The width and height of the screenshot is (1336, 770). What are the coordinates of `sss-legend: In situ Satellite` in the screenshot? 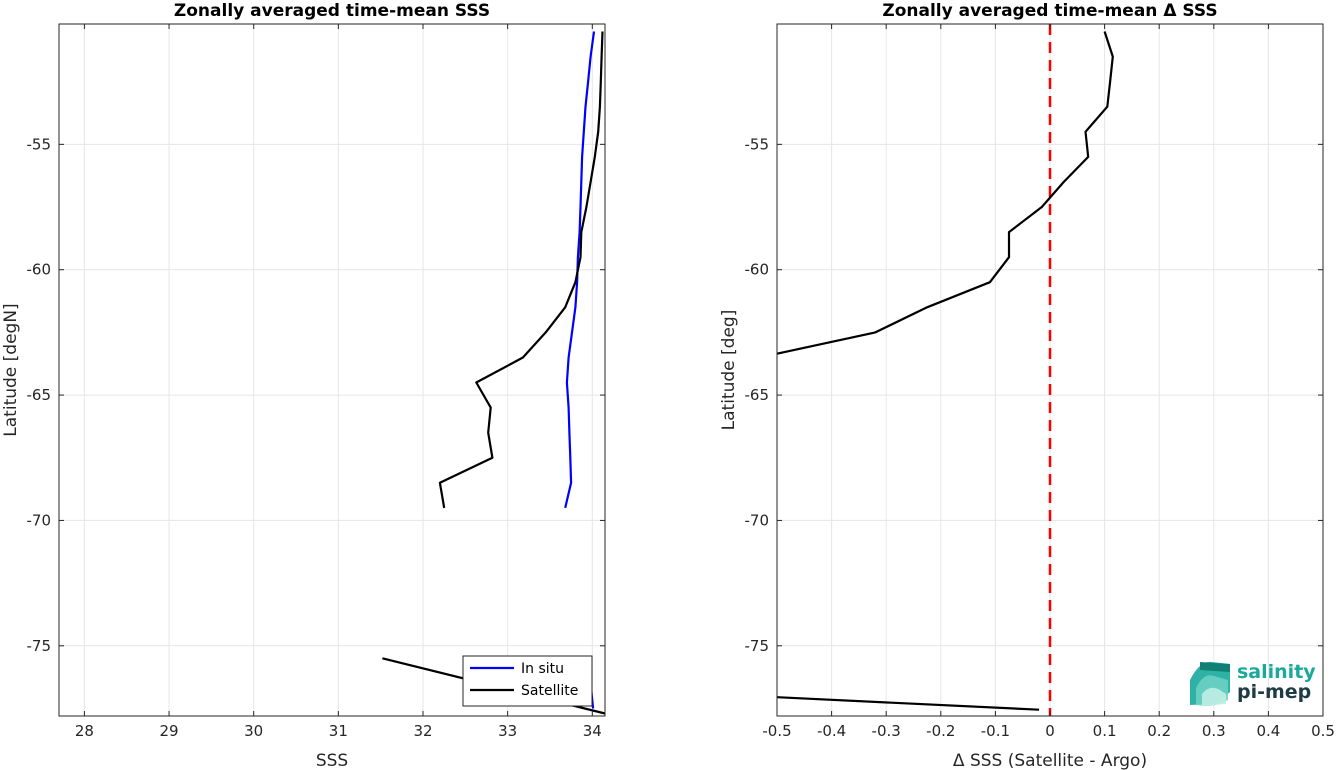 It's located at (527, 681).